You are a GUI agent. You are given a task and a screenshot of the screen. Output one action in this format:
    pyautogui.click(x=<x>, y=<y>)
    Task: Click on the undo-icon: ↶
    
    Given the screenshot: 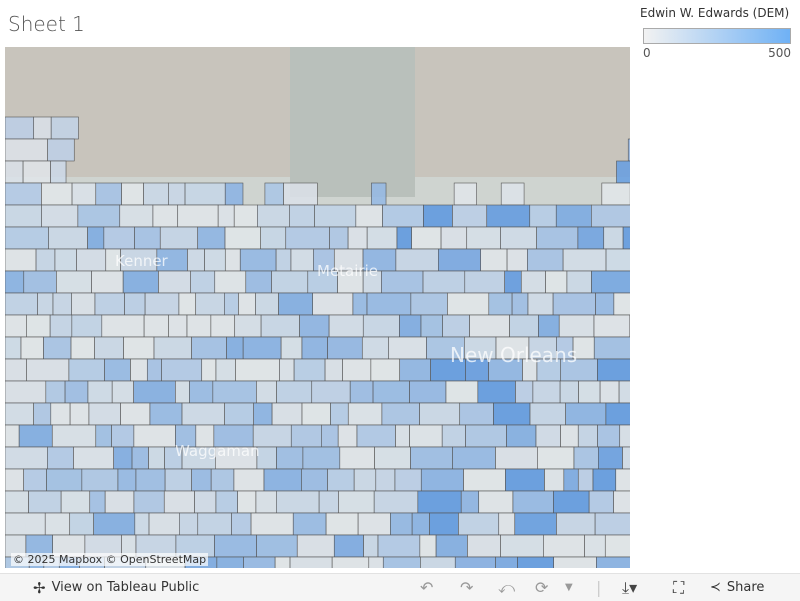 What is the action you would take?
    pyautogui.click(x=426, y=587)
    